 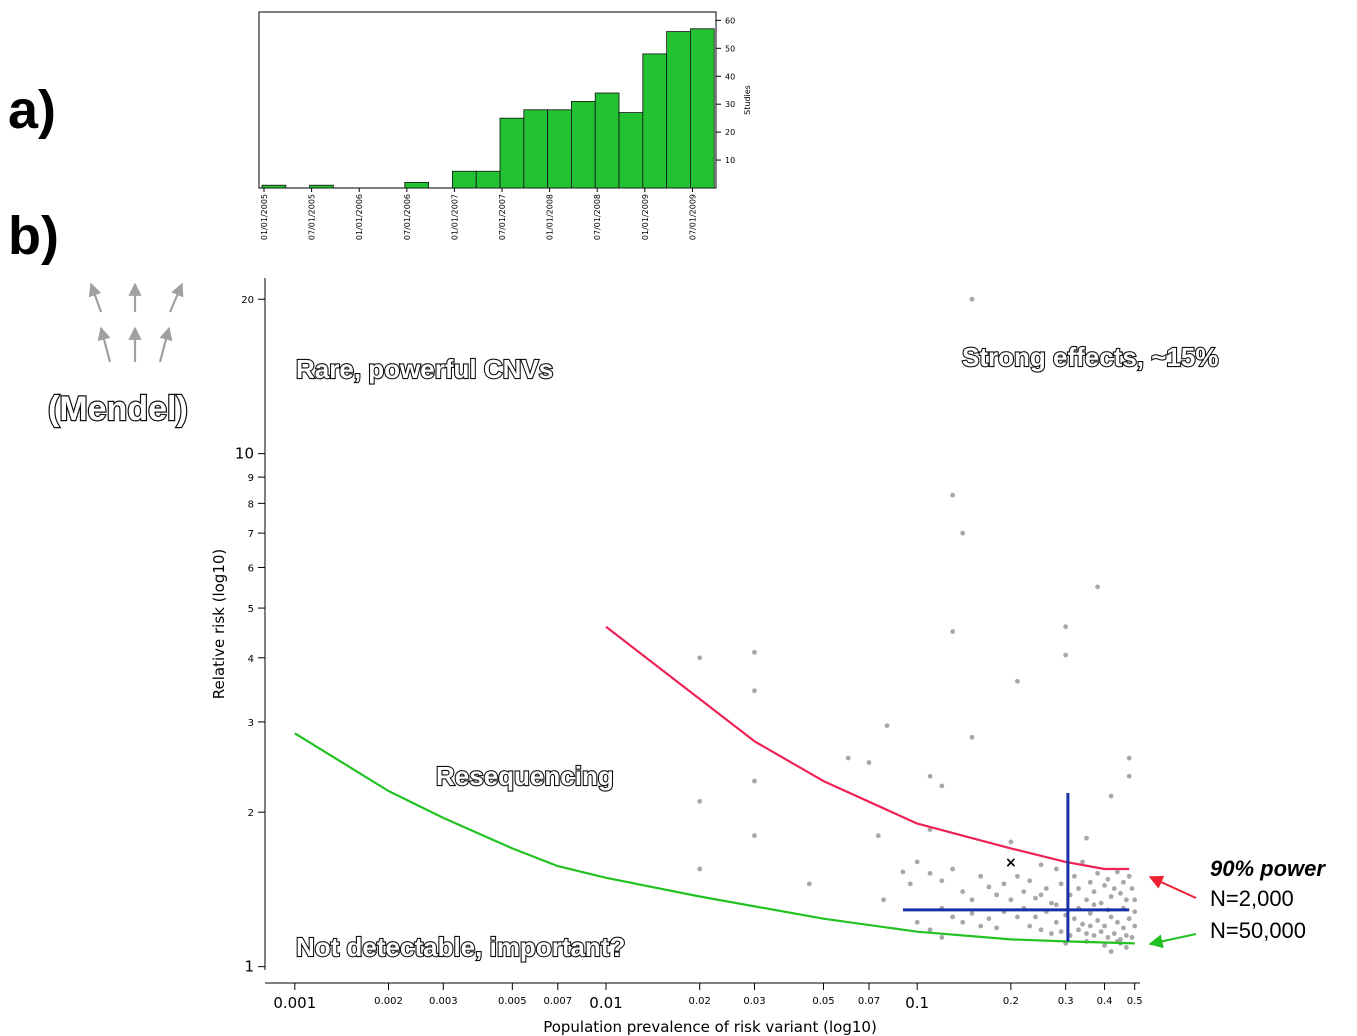 I want to click on scatter-x-tick-label: 0.02, so click(x=700, y=1001).